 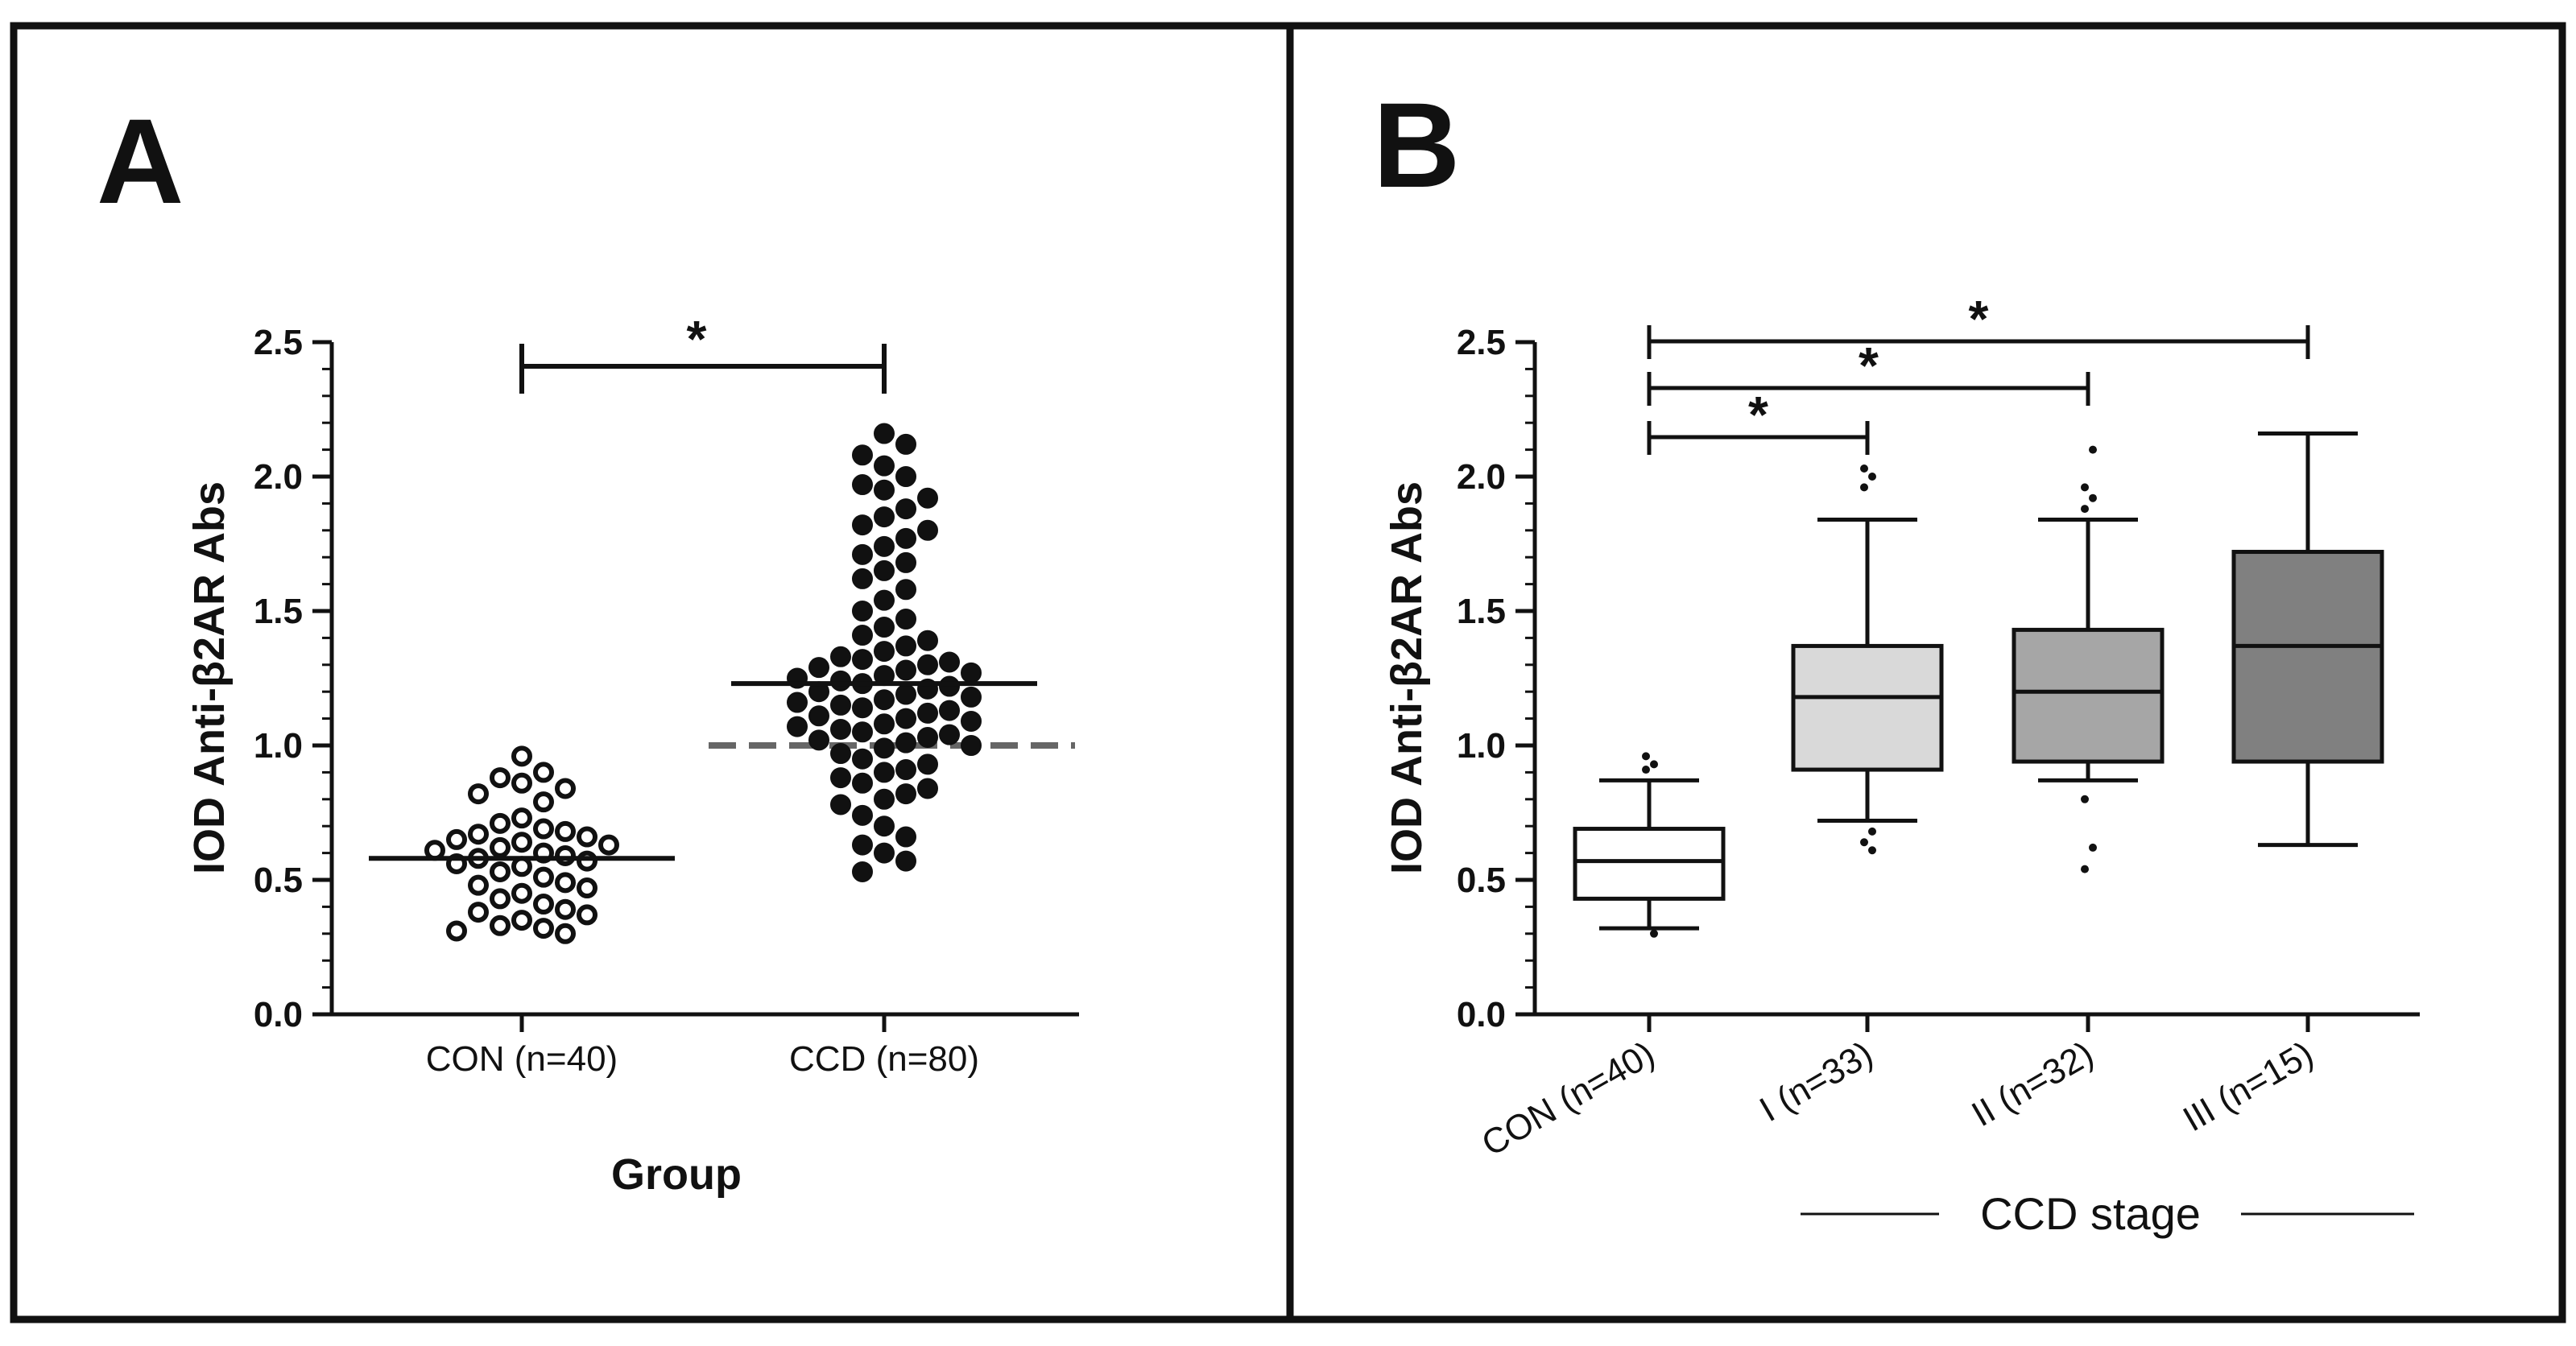 What do you see at coordinates (2307, 657) in the screenshot?
I see `box-4-iqr` at bounding box center [2307, 657].